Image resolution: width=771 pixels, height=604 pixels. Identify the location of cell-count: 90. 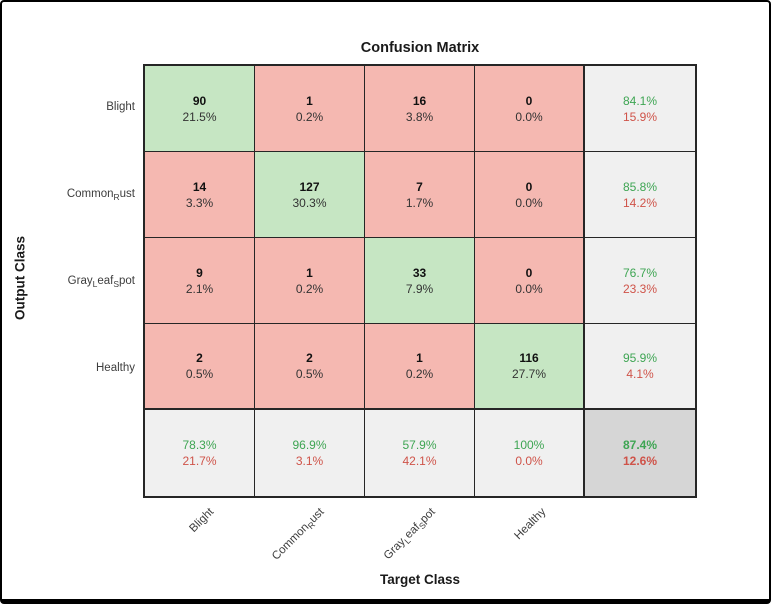
(199, 100).